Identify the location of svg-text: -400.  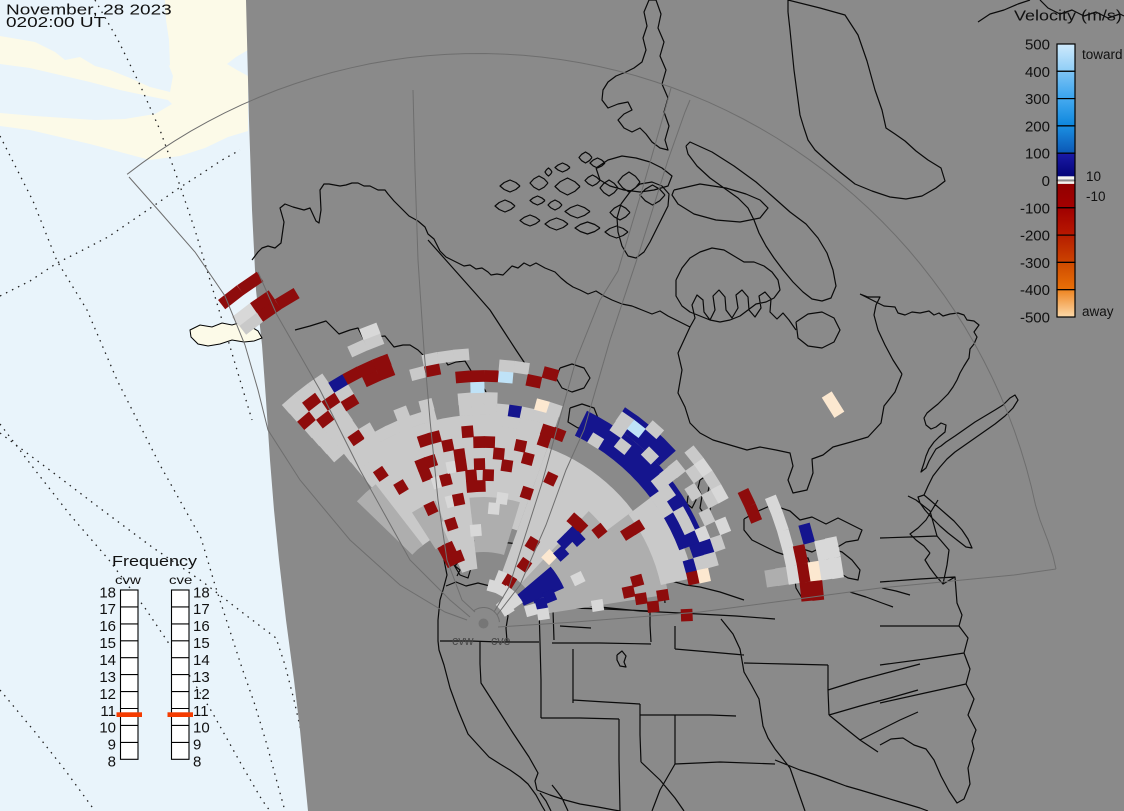
(1035, 290).